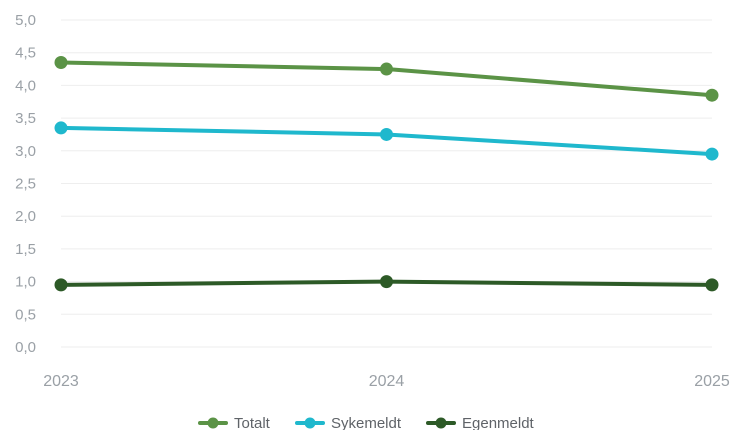 The height and width of the screenshot is (430, 734). I want to click on y-tick-label: 5,0, so click(25, 20).